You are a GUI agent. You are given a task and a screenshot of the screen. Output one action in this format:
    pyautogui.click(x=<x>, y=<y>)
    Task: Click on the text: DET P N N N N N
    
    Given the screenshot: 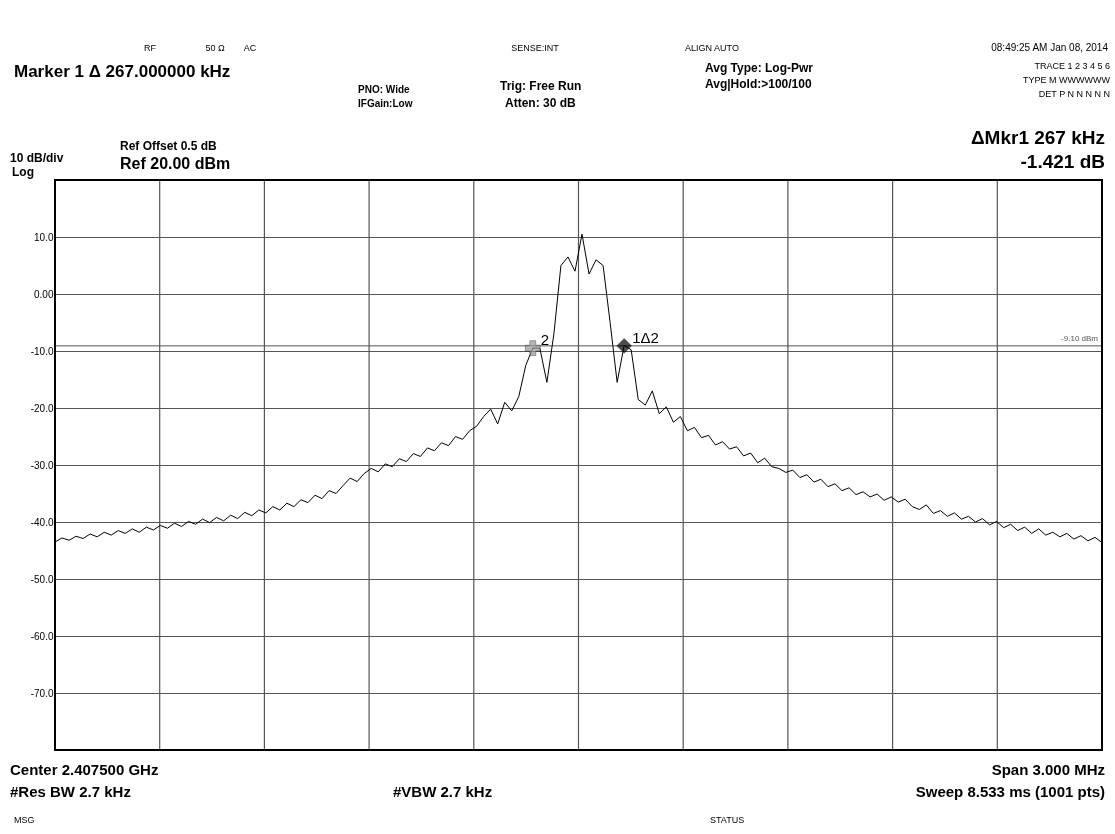 What is the action you would take?
    pyautogui.click(x=1074, y=94)
    